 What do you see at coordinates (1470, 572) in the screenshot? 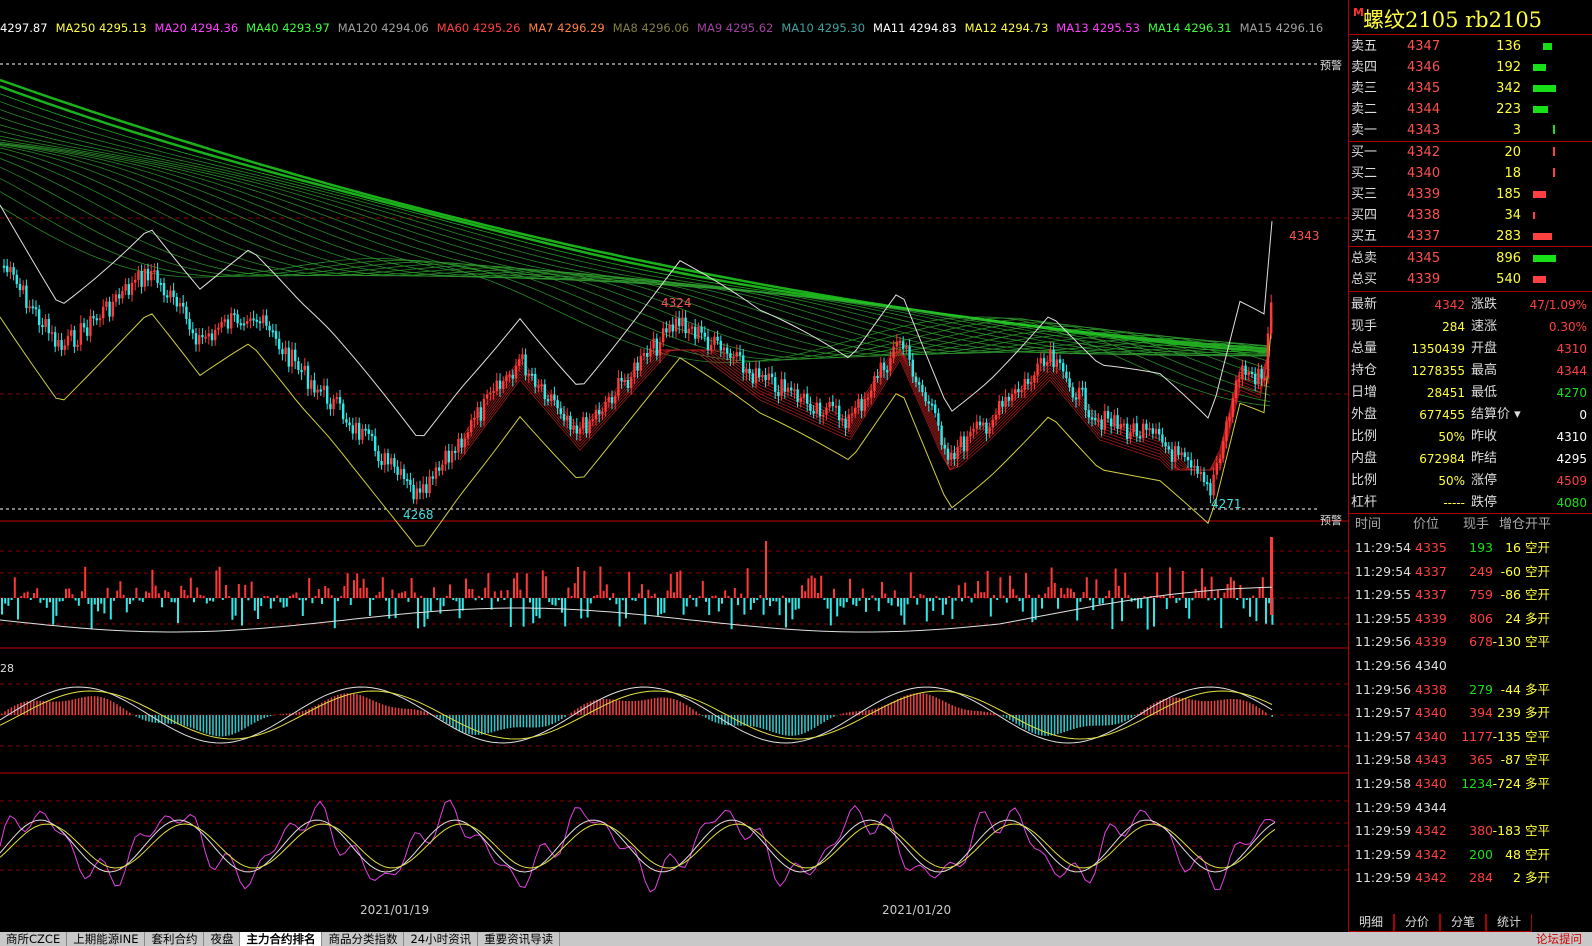
I see `tick-row: 11:29:54 4337 249 -60 空开` at bounding box center [1470, 572].